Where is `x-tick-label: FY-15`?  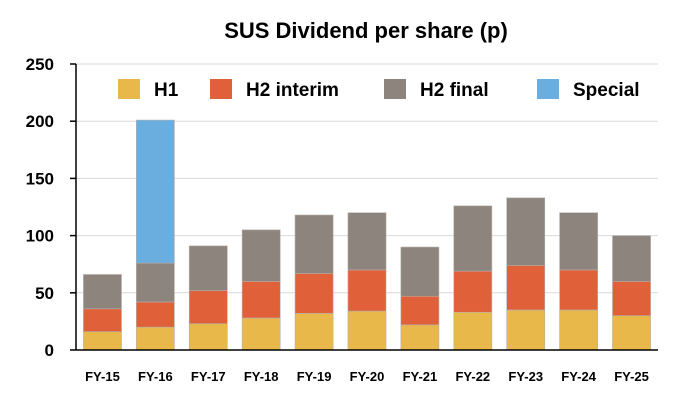 x-tick-label: FY-15 is located at coordinates (102, 376).